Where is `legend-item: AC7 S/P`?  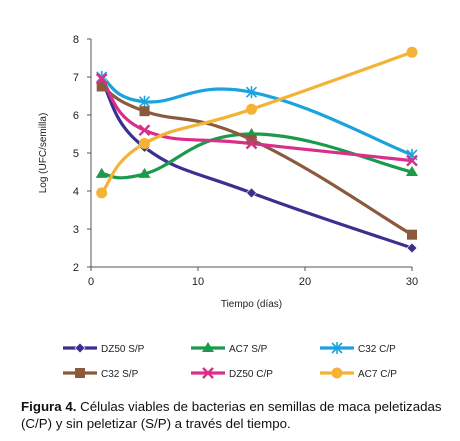 legend-item: AC7 S/P is located at coordinates (229, 348).